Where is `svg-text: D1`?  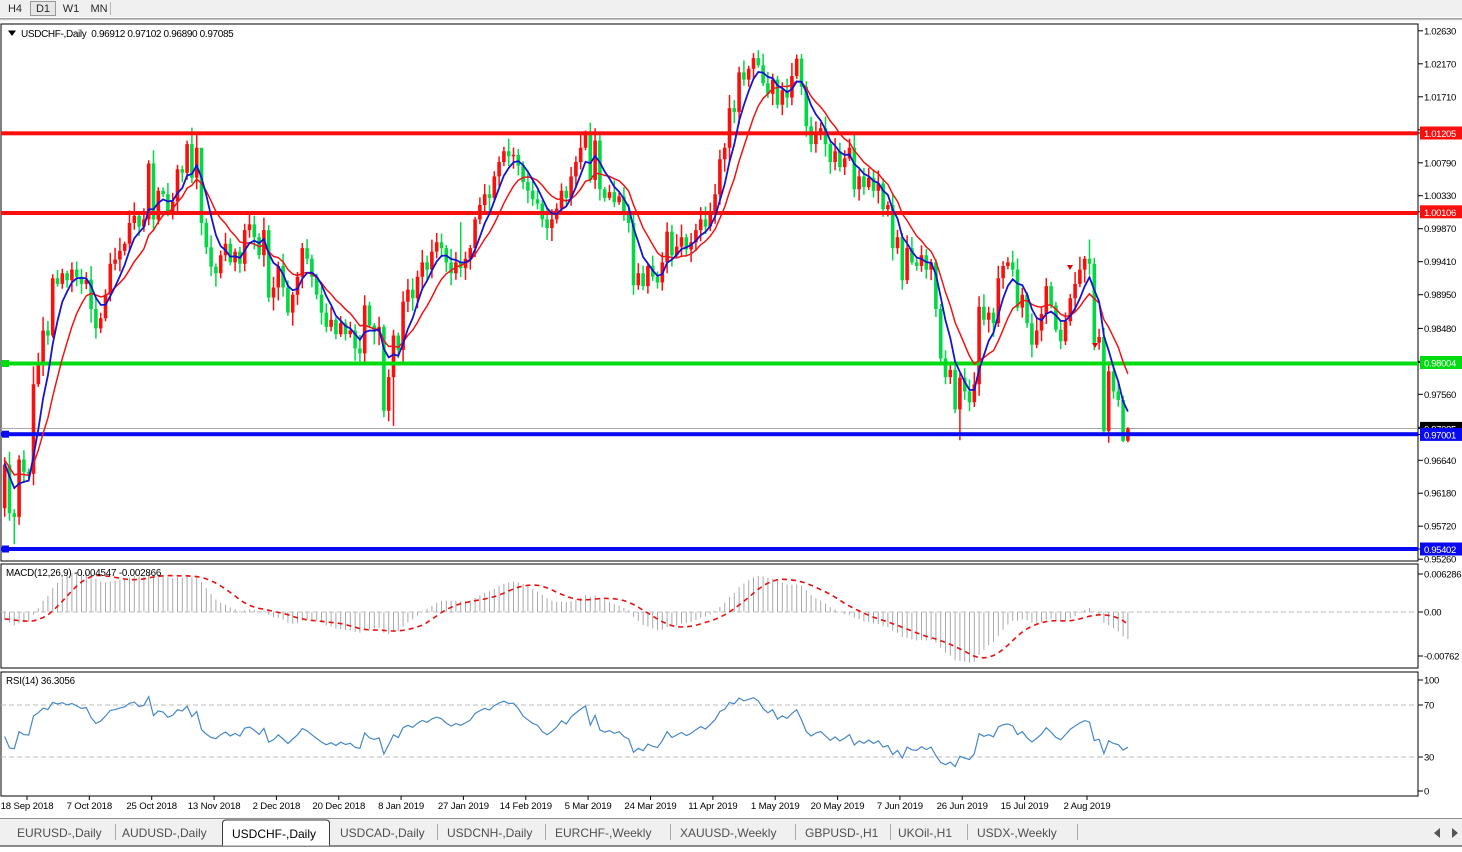 svg-text: D1 is located at coordinates (43, 9).